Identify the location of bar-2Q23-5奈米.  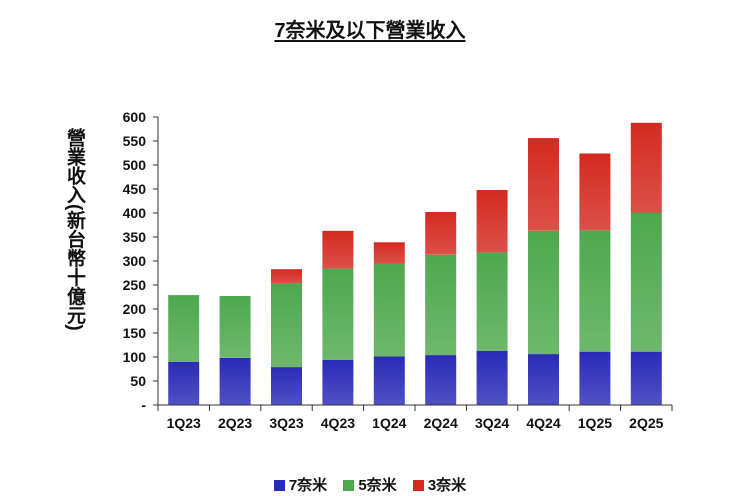
(235, 327).